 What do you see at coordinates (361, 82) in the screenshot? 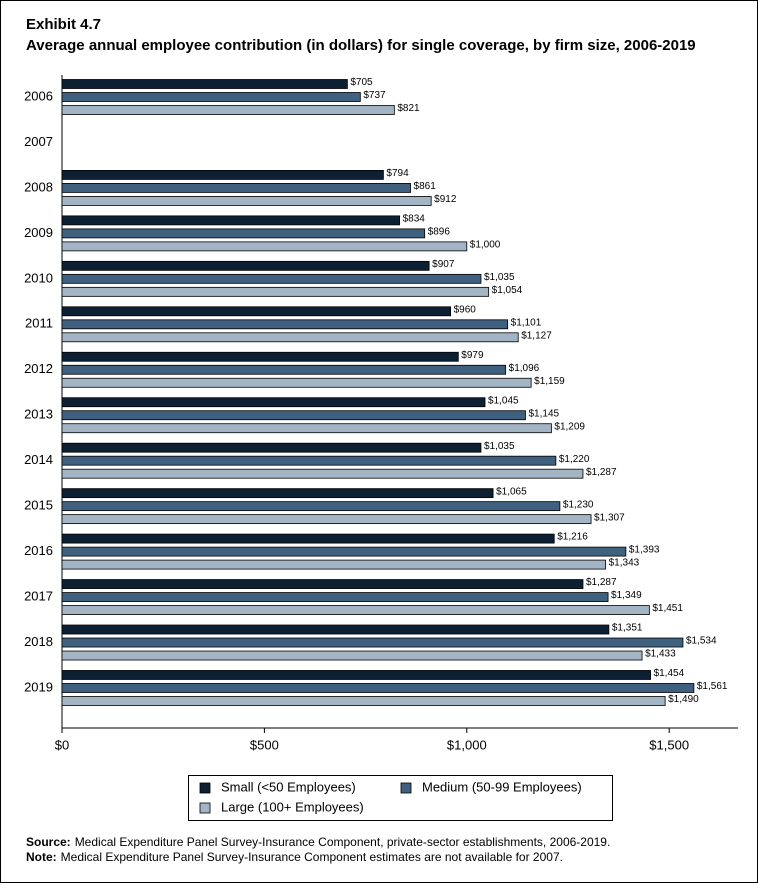
I see `value-label: $705` at bounding box center [361, 82].